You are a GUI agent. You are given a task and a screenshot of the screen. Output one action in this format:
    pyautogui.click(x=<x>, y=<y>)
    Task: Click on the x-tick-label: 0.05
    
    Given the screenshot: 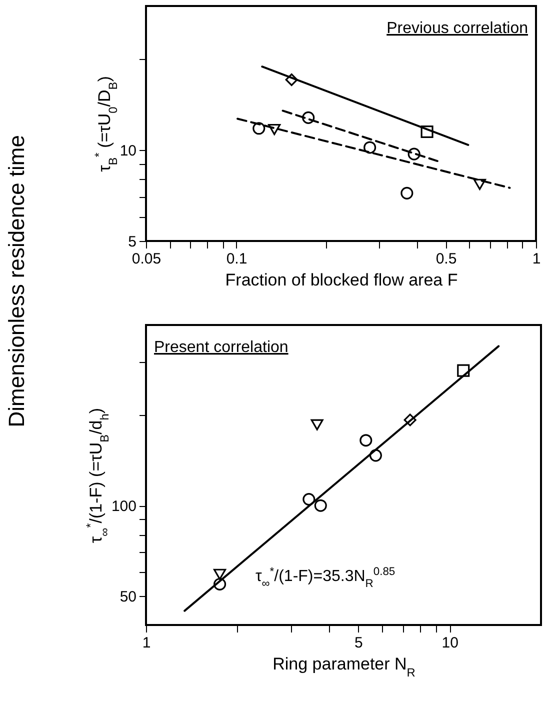 What is the action you would take?
    pyautogui.click(x=147, y=259)
    